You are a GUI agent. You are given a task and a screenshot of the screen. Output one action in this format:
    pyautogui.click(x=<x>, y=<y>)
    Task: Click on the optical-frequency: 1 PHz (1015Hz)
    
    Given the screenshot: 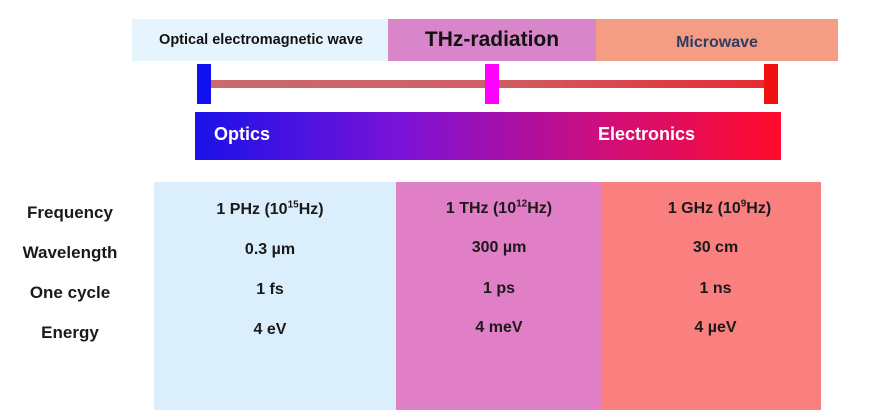 What is the action you would take?
    pyautogui.click(x=270, y=209)
    